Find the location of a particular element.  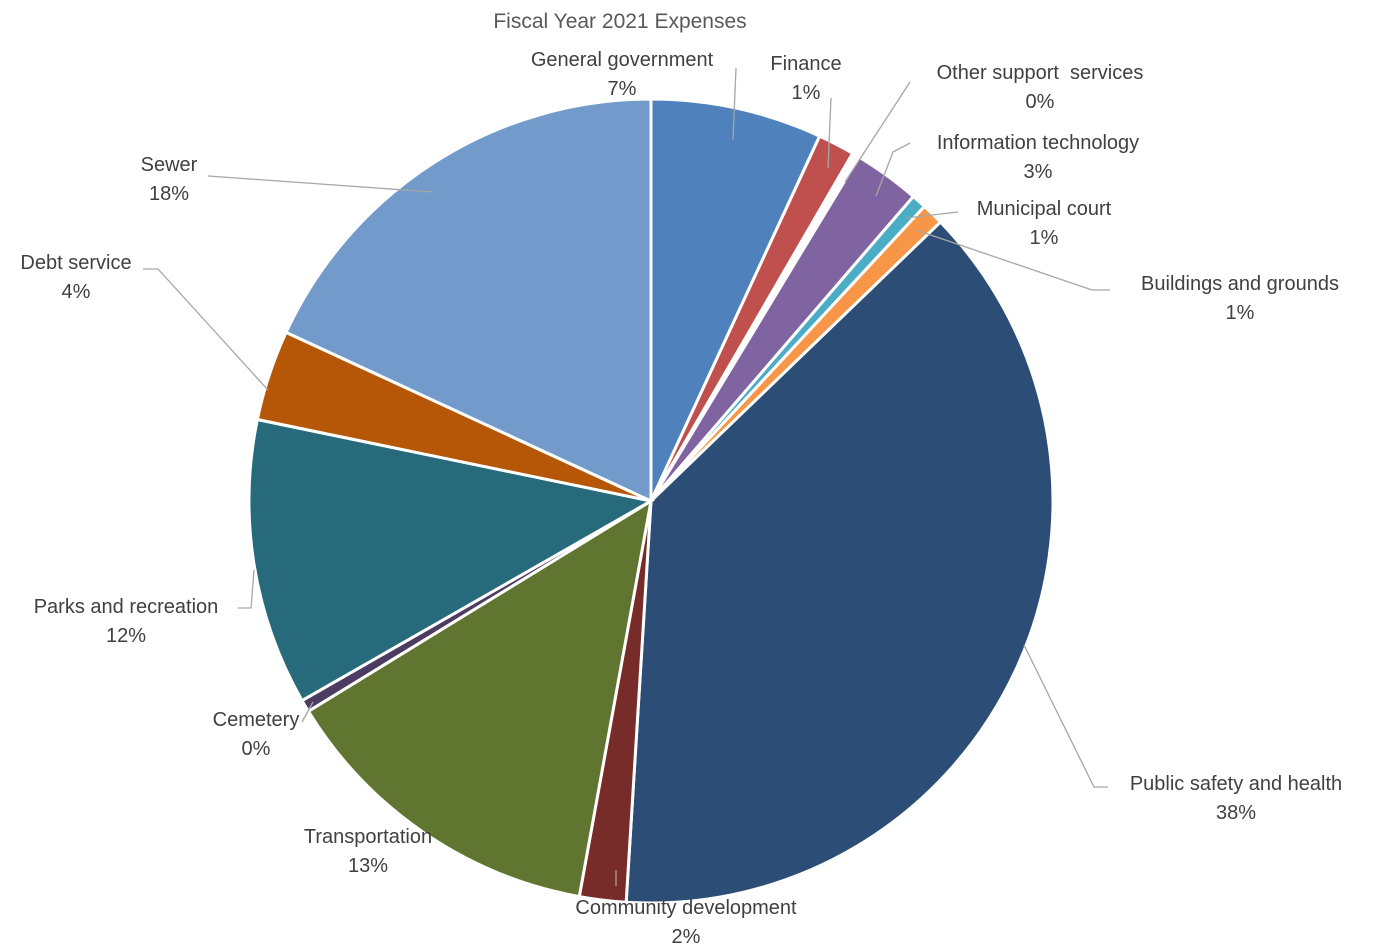

slice-percent-parks-and-recreation: 12% is located at coordinates (126, 636).